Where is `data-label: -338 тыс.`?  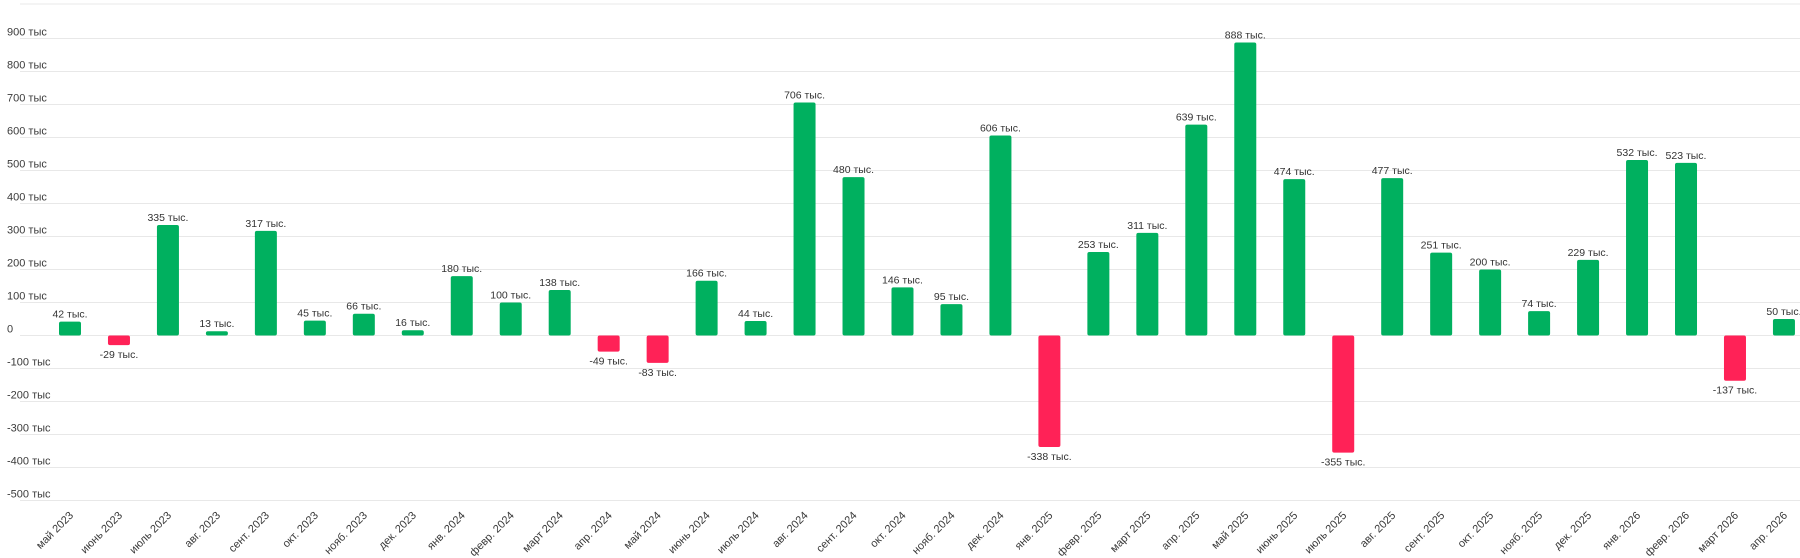 data-label: -338 тыс. is located at coordinates (1049, 457).